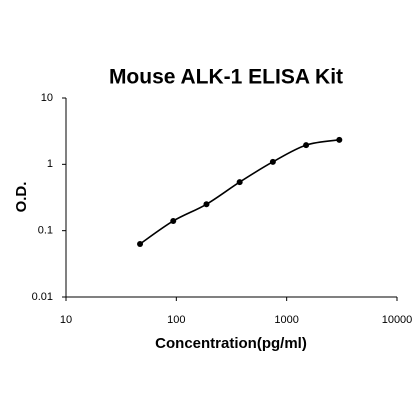 This screenshot has height=420, width=420. Describe the element at coordinates (239, 192) in the screenshot. I see `fit-curve` at that location.